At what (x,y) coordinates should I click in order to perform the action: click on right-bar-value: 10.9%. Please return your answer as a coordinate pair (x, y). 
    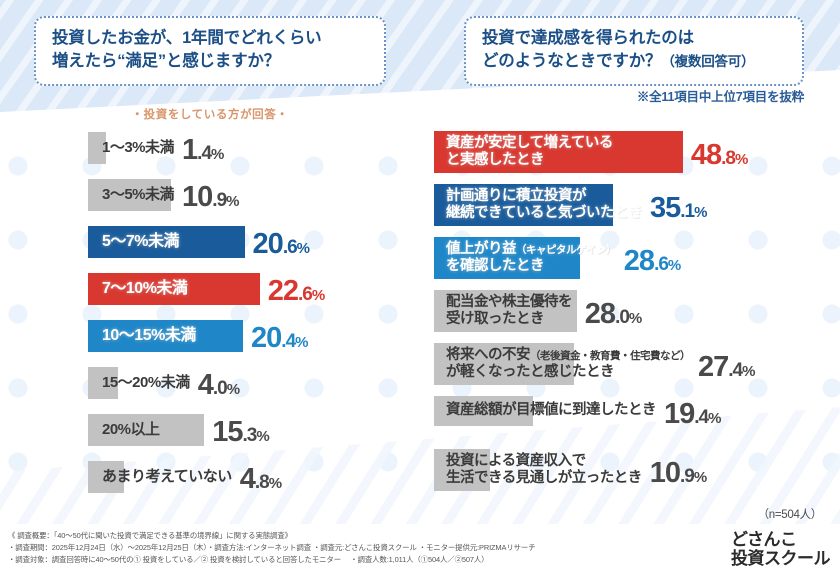
    Looking at the image, I should click on (678, 473).